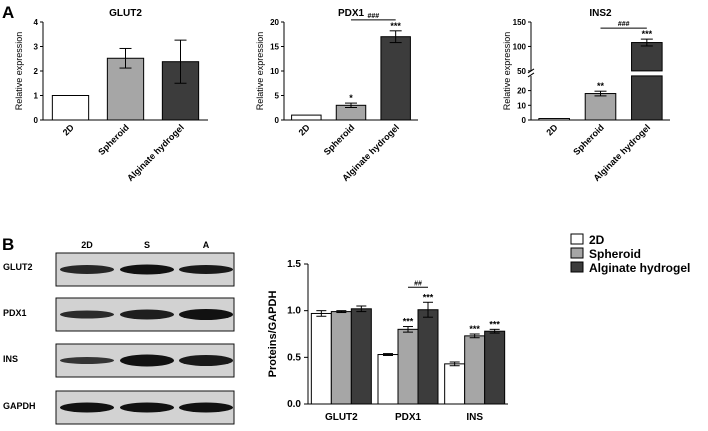 This screenshot has height=431, width=708. Describe the element at coordinates (615, 254) in the screenshot. I see `legend-label: Spheroid` at that location.